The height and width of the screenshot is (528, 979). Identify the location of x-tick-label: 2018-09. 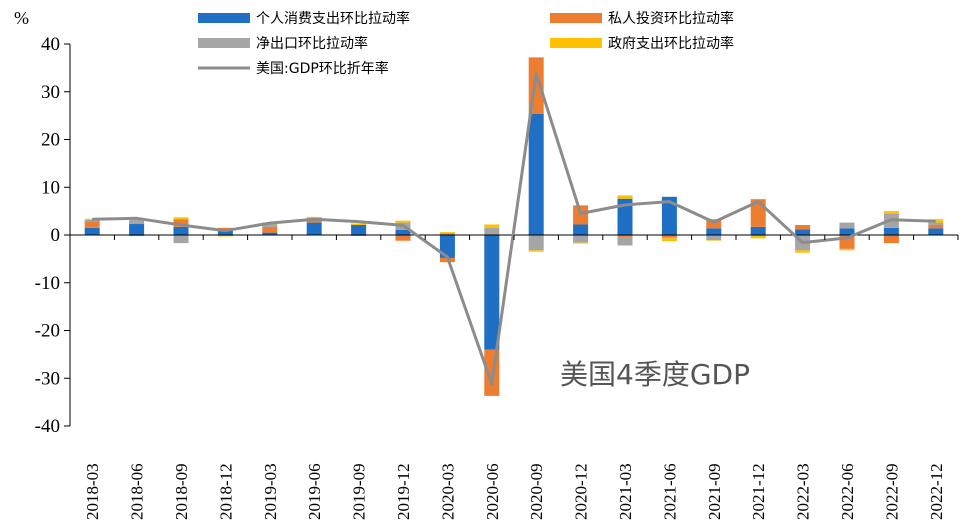
(181, 491).